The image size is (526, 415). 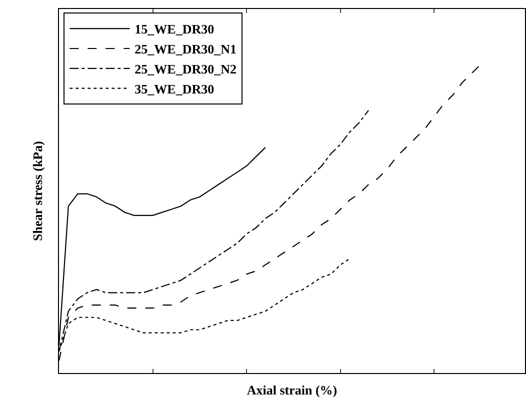 I want to click on legend-label: 35_WE_DR30, so click(x=174, y=88).